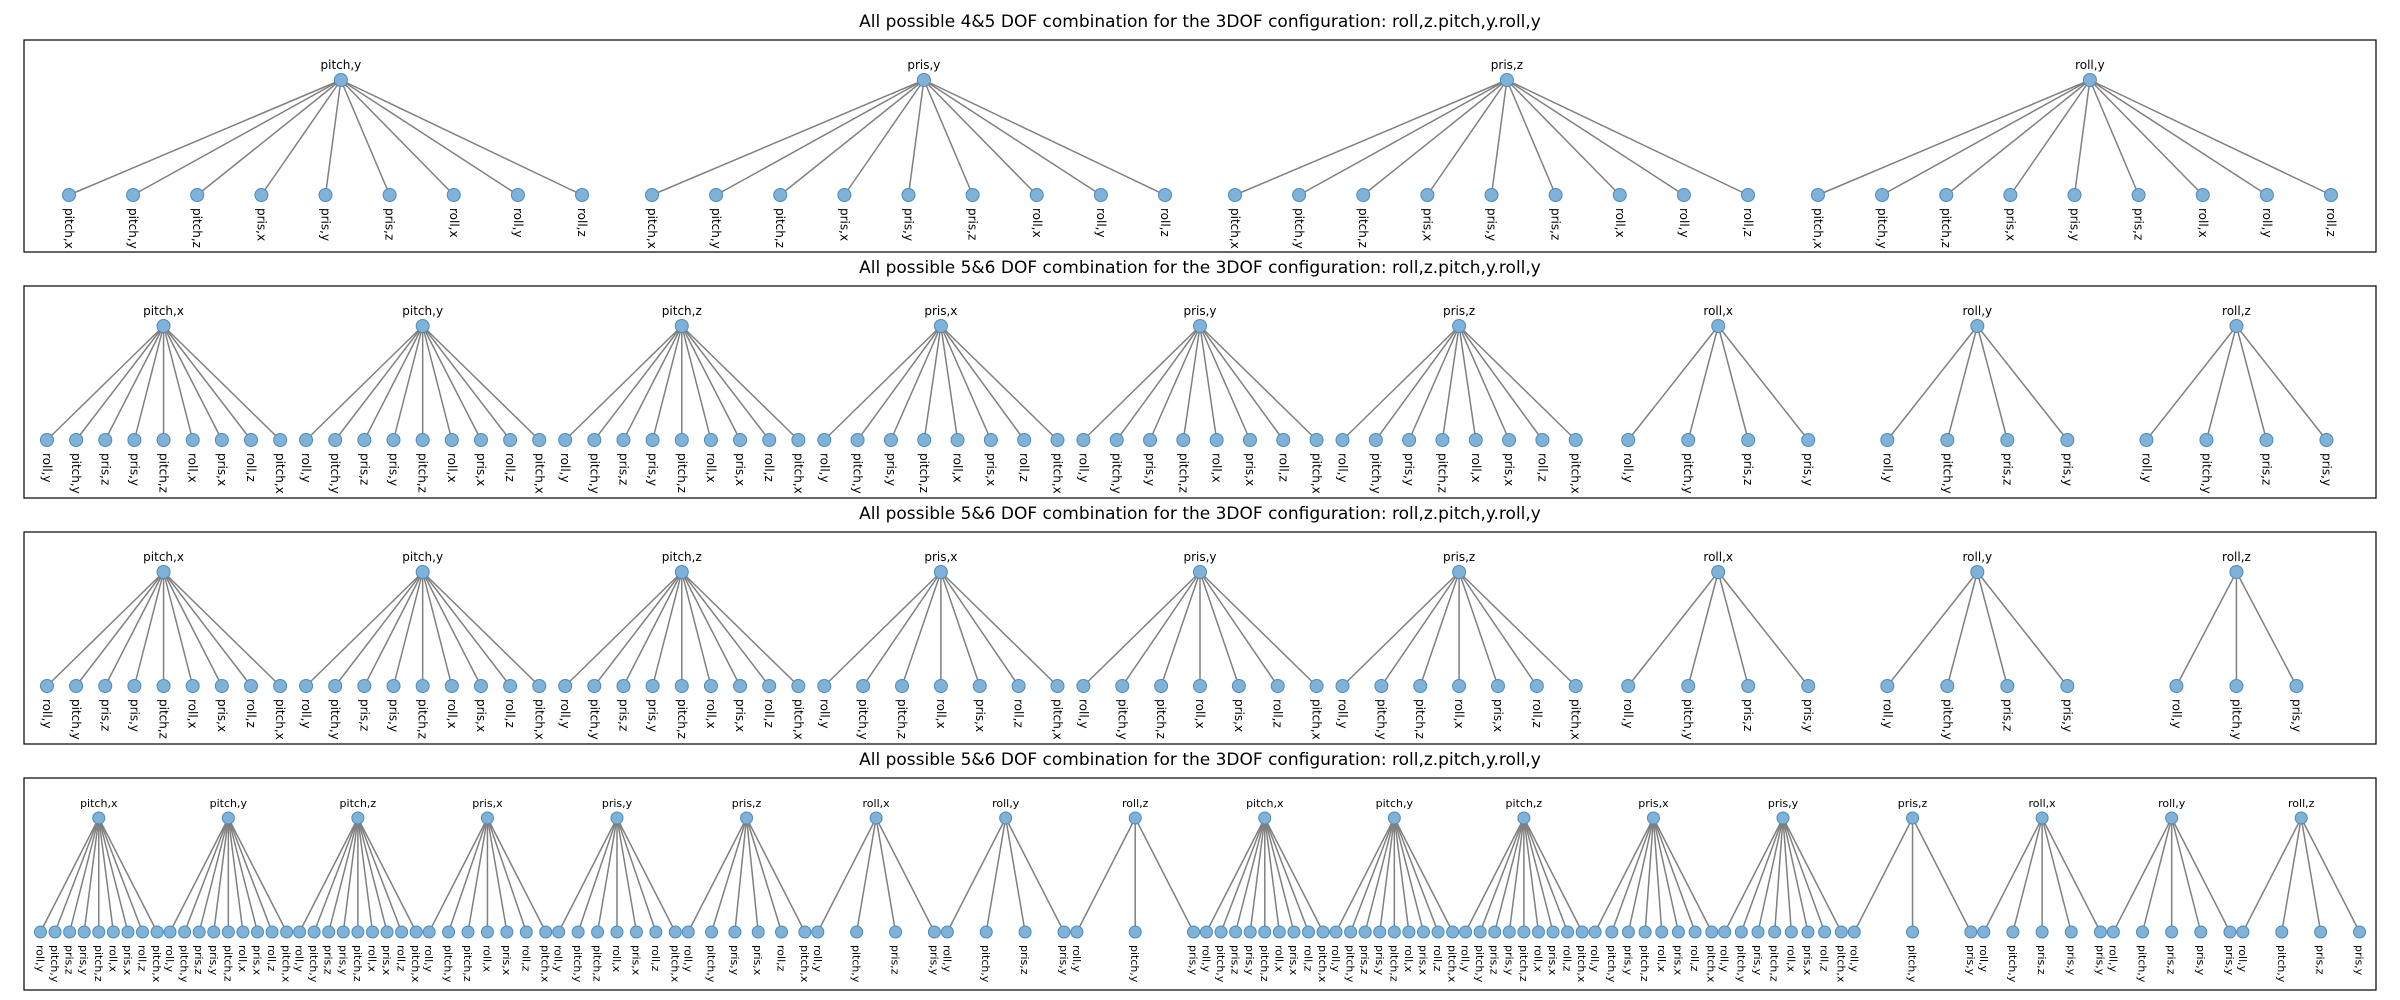 This screenshot has width=2400, height=1000. What do you see at coordinates (1718, 557) in the screenshot?
I see `root-label: roll,x` at bounding box center [1718, 557].